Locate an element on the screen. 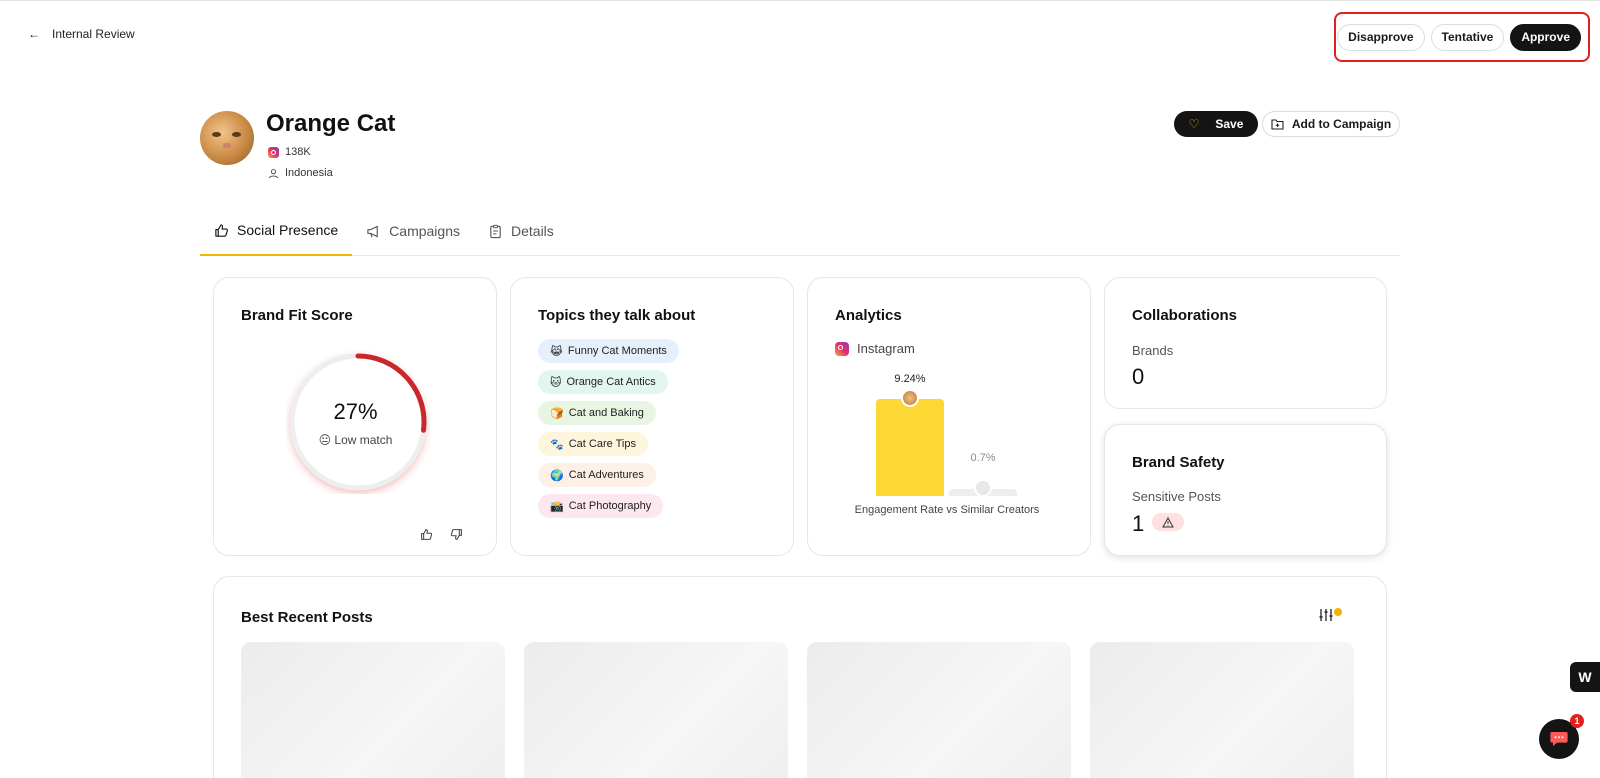 The height and width of the screenshot is (778, 1600). topic-tag: 🍞 Cat and Baking is located at coordinates (597, 413).